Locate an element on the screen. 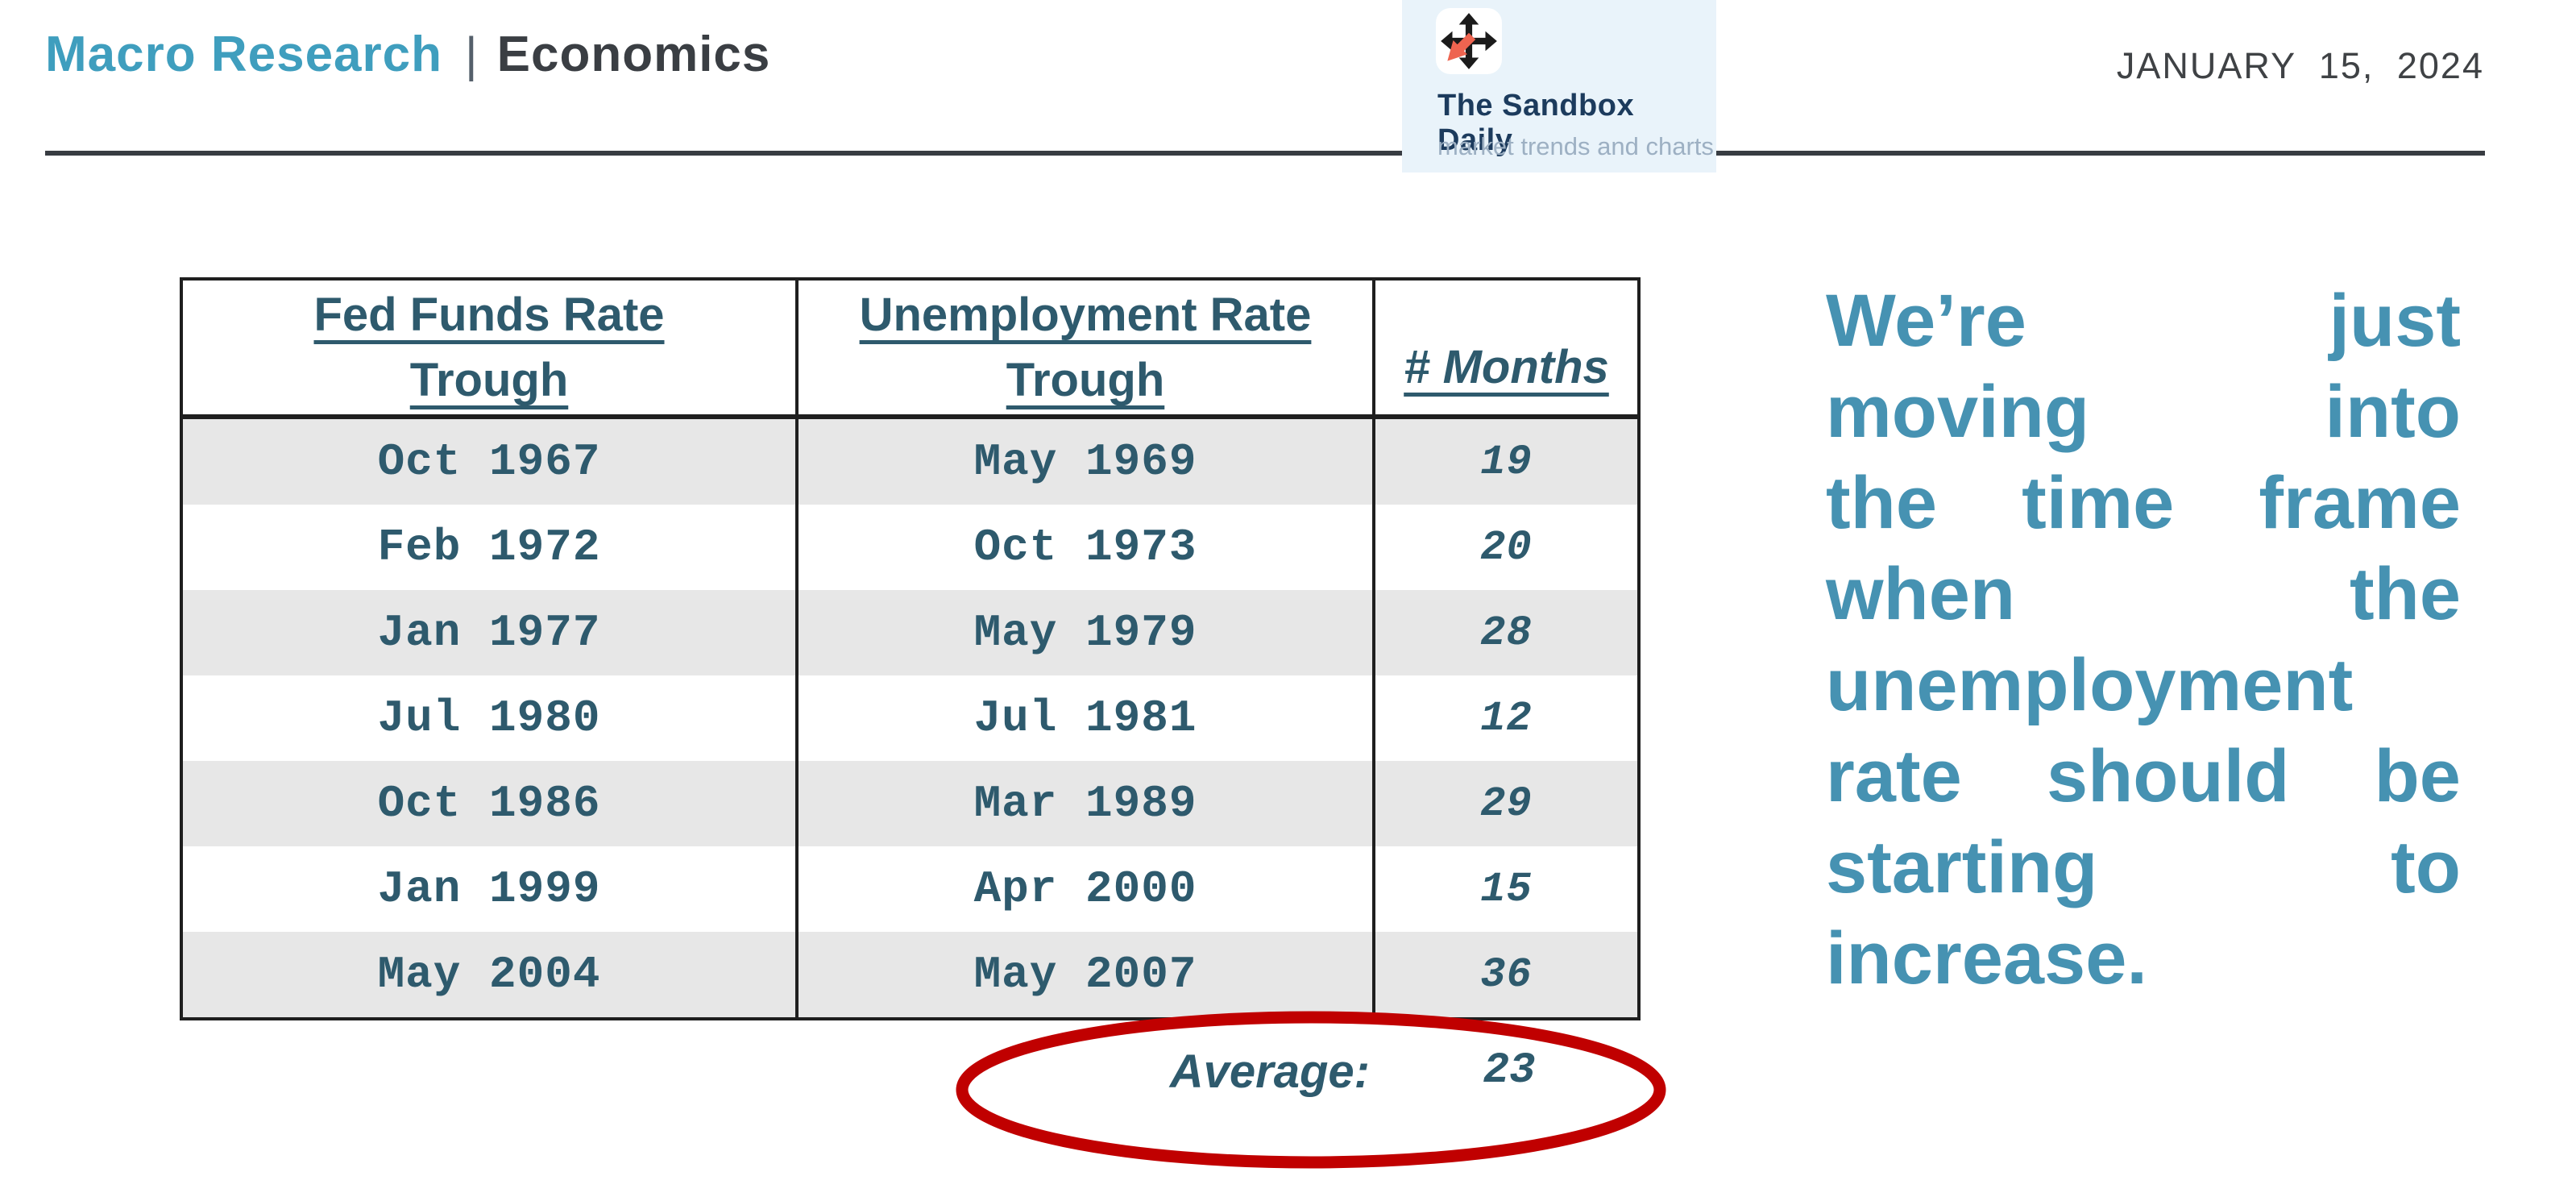  table-cell: May 2004 is located at coordinates (489, 974).